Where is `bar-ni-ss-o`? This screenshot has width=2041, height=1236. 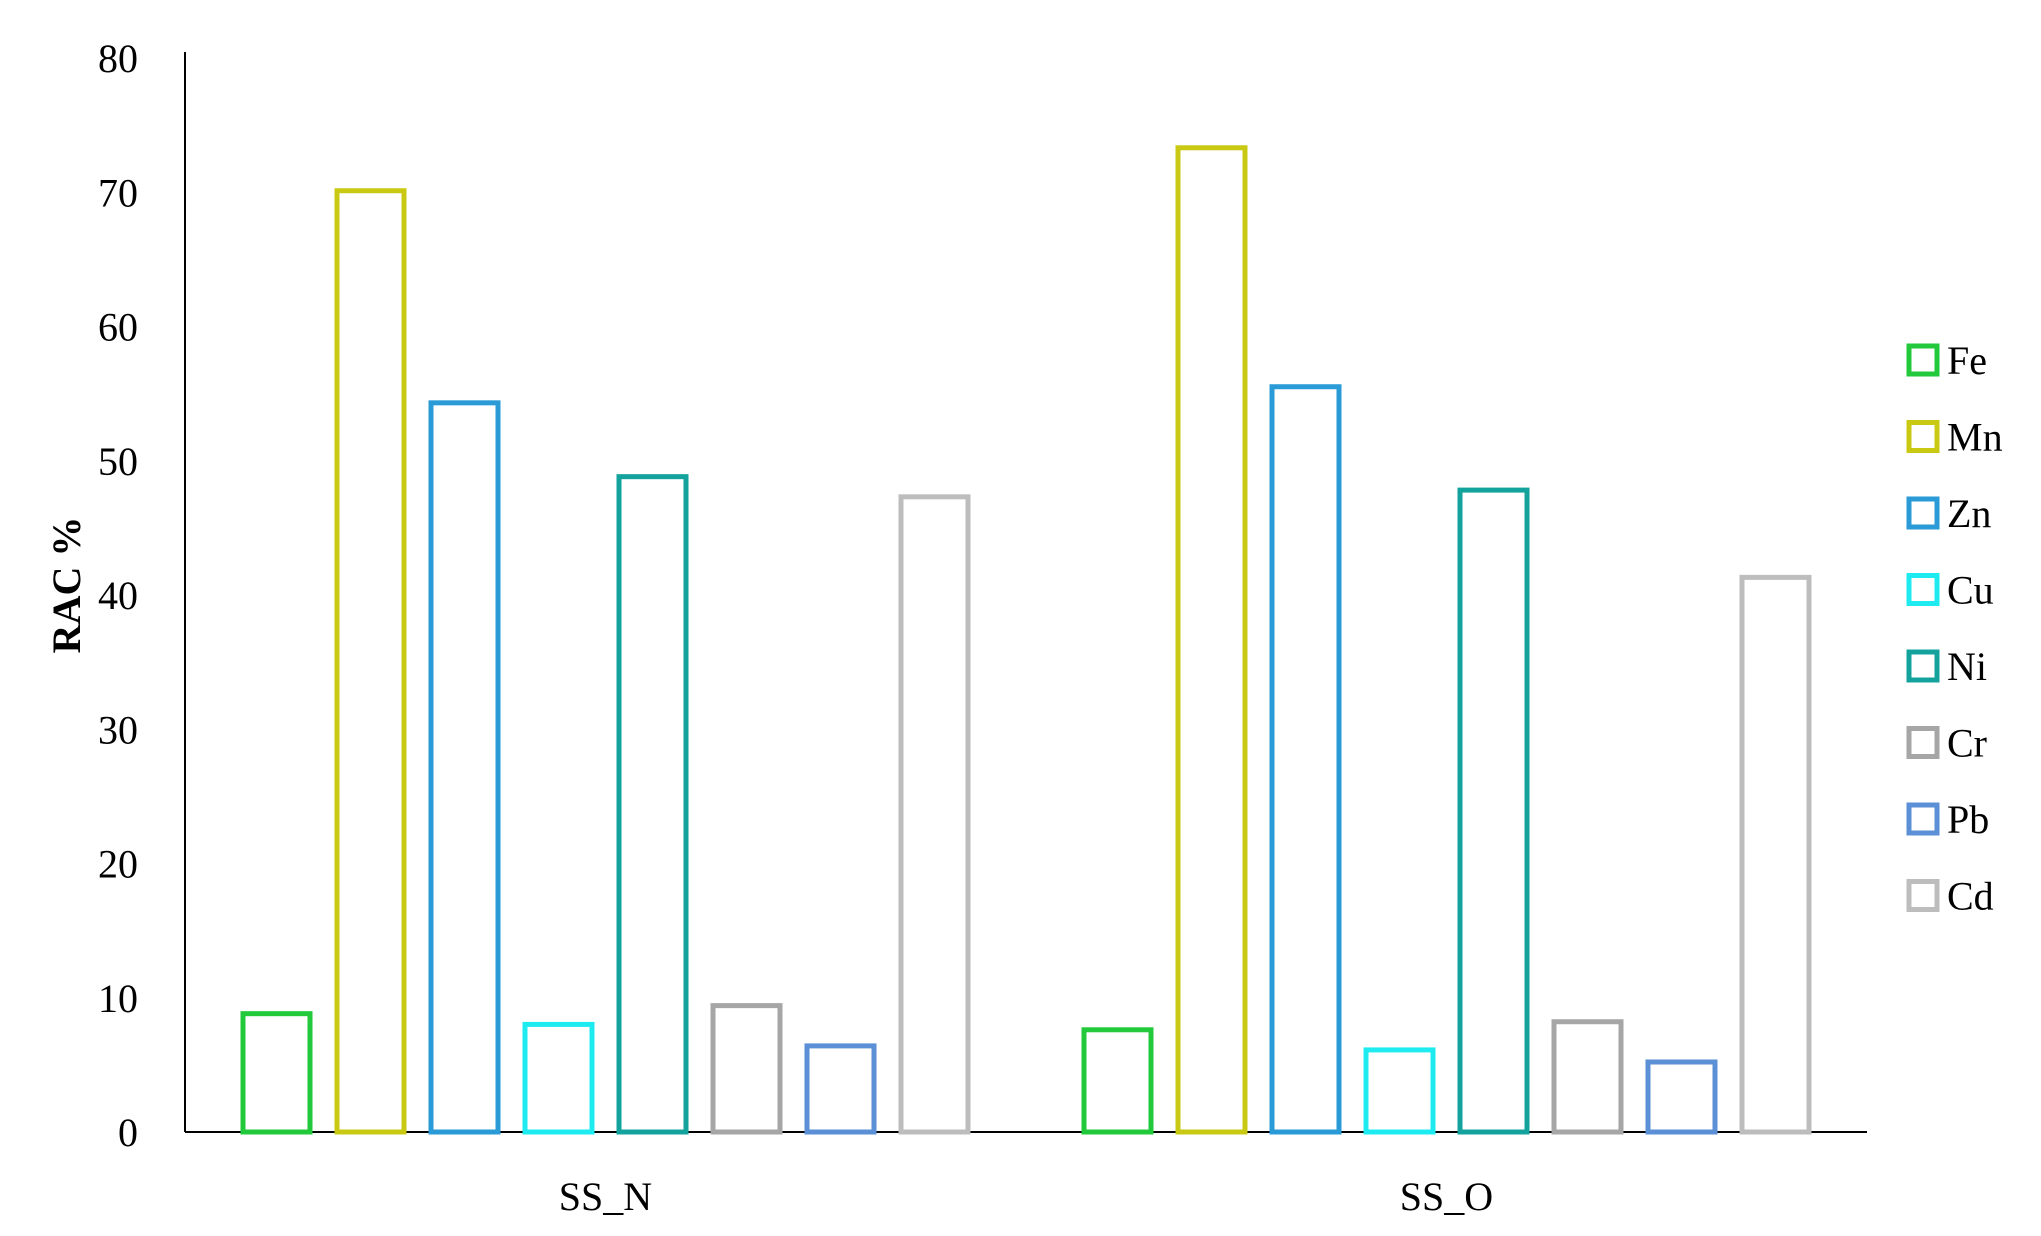
bar-ni-ss-o is located at coordinates (1493, 811).